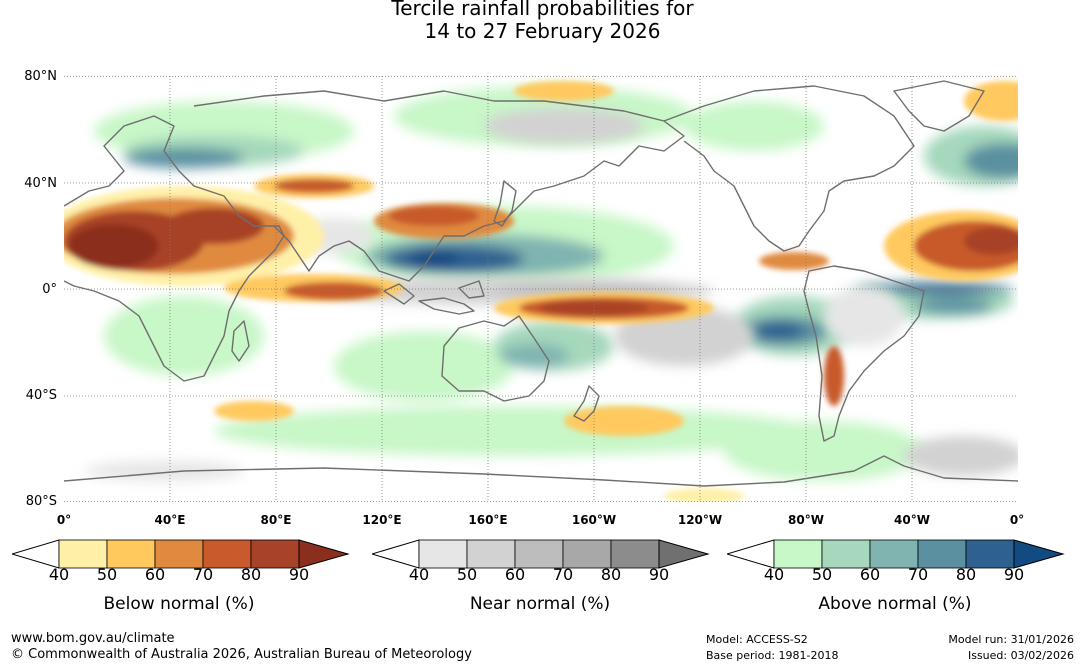  Describe the element at coordinates (107, 574) in the screenshot. I see `colorbar-below-tick: 50` at that location.